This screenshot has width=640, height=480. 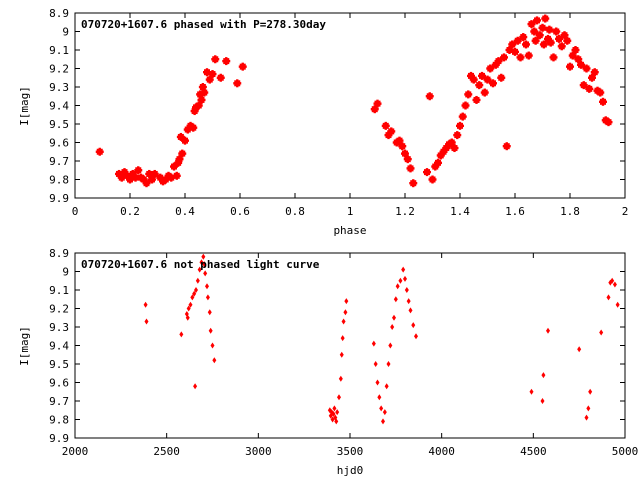 What do you see at coordinates (75, 451) in the screenshot?
I see `x-tick-label: 2000` at bounding box center [75, 451].